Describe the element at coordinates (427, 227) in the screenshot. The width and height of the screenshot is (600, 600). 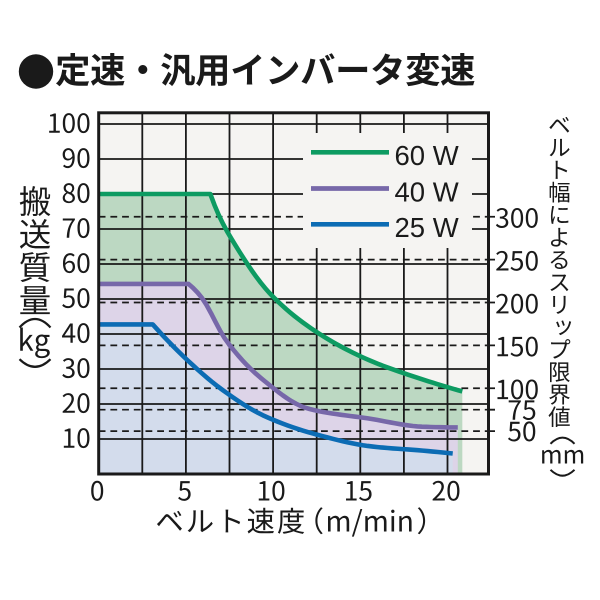
I see `svg-text: 25 W` at that location.